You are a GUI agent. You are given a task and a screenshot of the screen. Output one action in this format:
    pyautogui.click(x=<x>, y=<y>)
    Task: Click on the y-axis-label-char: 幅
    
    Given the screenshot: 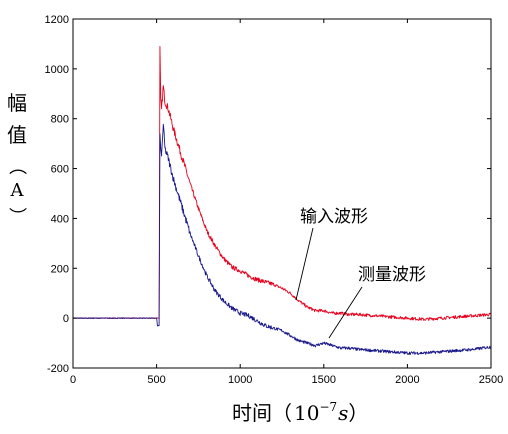 What is the action you would take?
    pyautogui.click(x=17, y=103)
    